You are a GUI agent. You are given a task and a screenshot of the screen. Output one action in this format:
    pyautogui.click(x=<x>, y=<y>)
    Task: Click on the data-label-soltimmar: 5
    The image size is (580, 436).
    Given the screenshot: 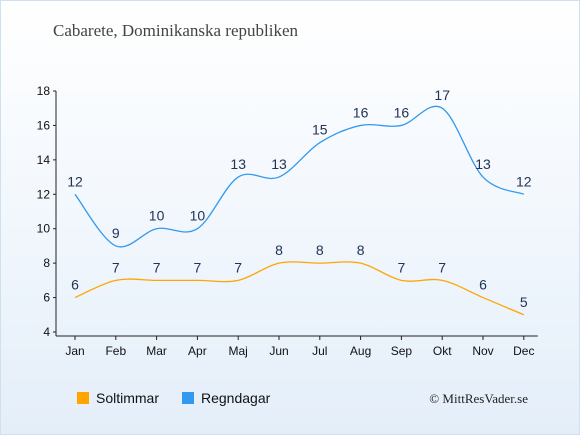 What is the action you would take?
    pyautogui.click(x=524, y=302)
    